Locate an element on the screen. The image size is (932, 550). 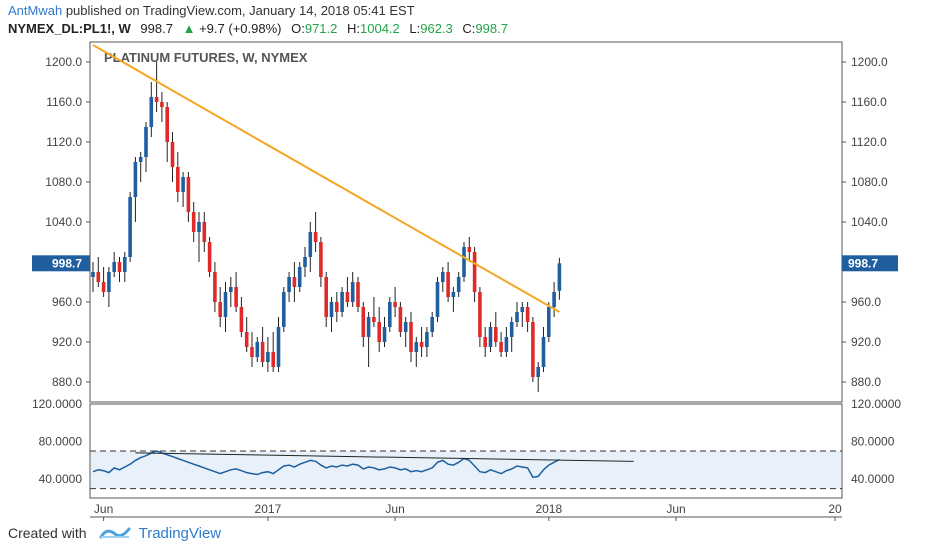
y-tick-label-left: 1080.0 is located at coordinates (63, 182).